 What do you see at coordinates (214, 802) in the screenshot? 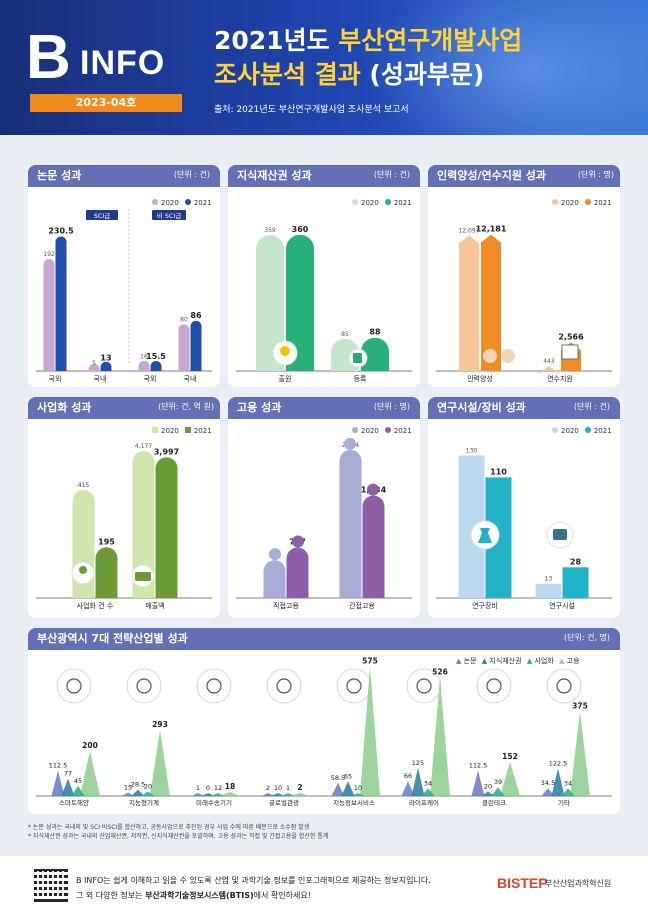
I see `category-ind-2: 미래수송기기` at bounding box center [214, 802].